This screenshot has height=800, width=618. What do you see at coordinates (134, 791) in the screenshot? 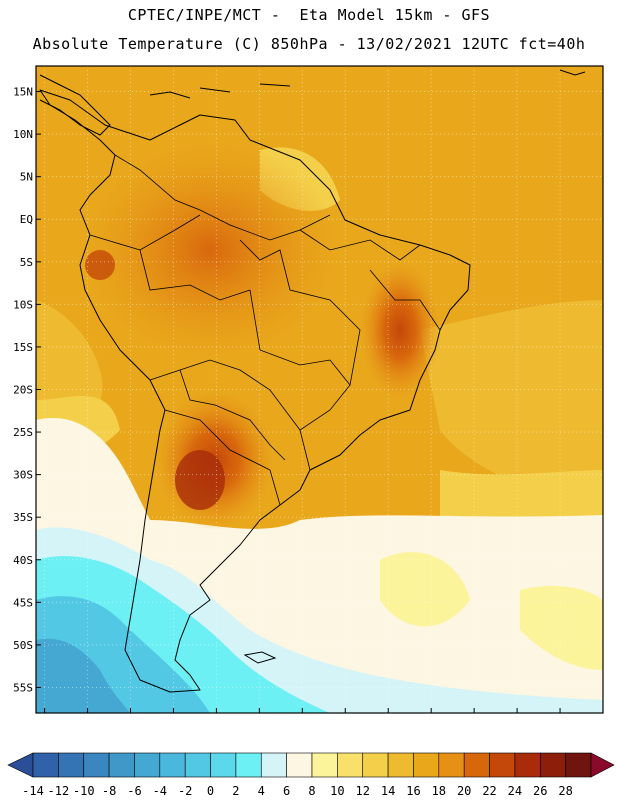
I see `colorbar-label: -6` at bounding box center [134, 791].